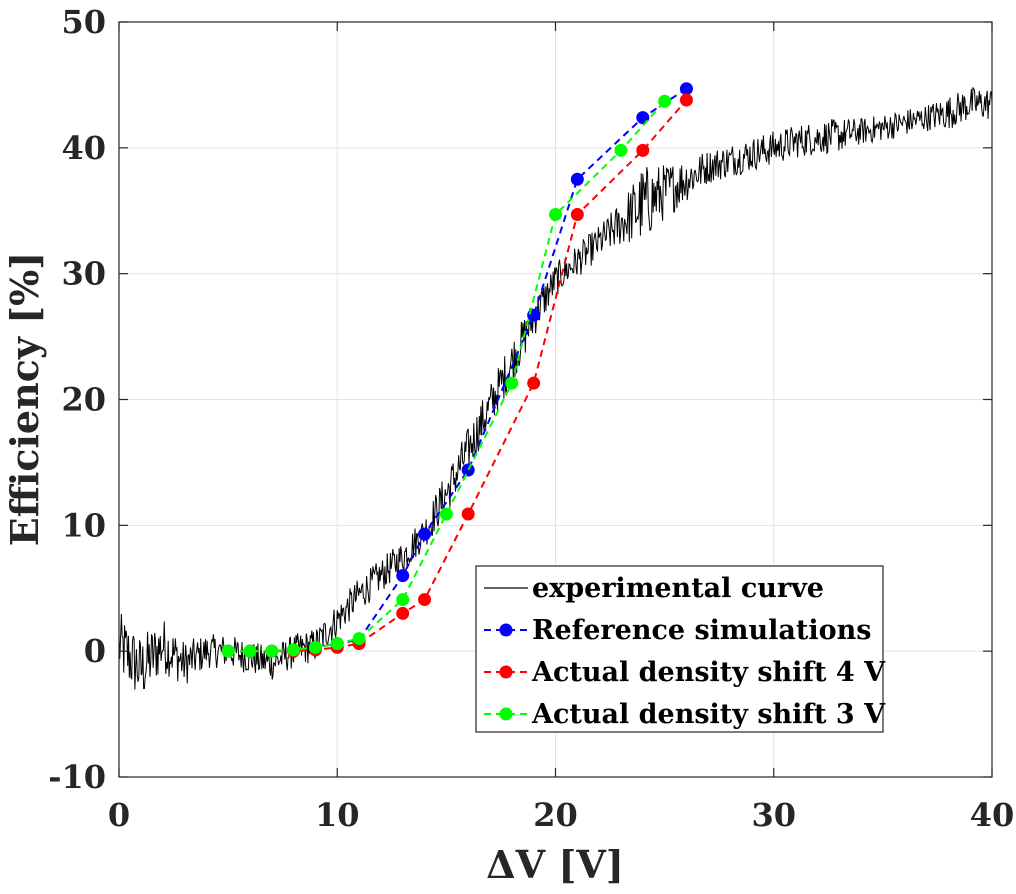  I want to click on x-tick-label: 0, so click(119, 815).